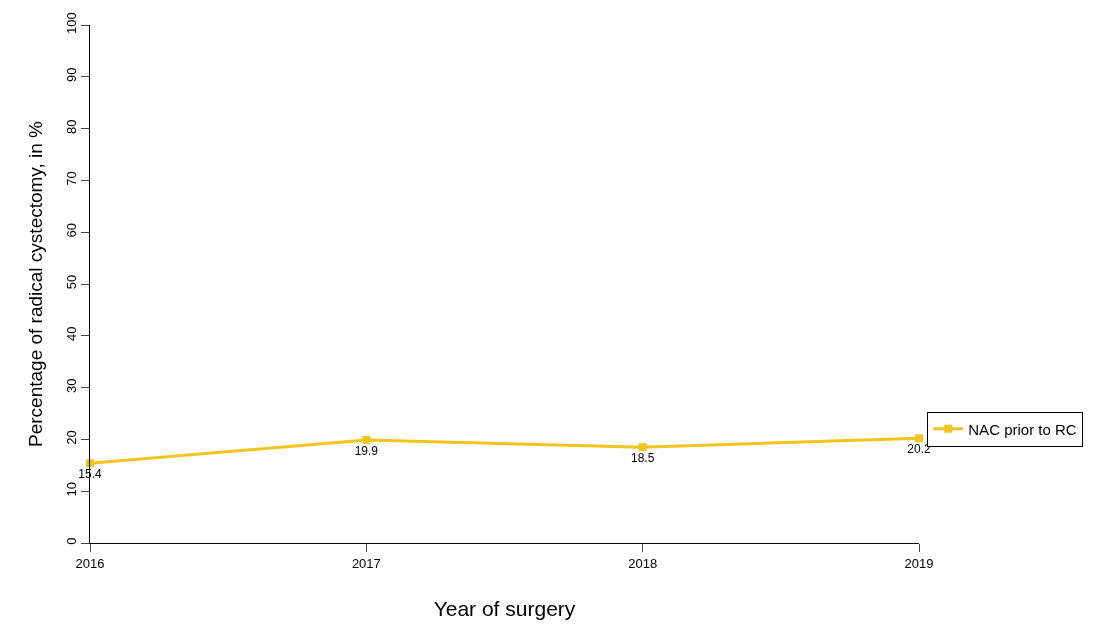  I want to click on x-tick-label: 2018, so click(643, 563).